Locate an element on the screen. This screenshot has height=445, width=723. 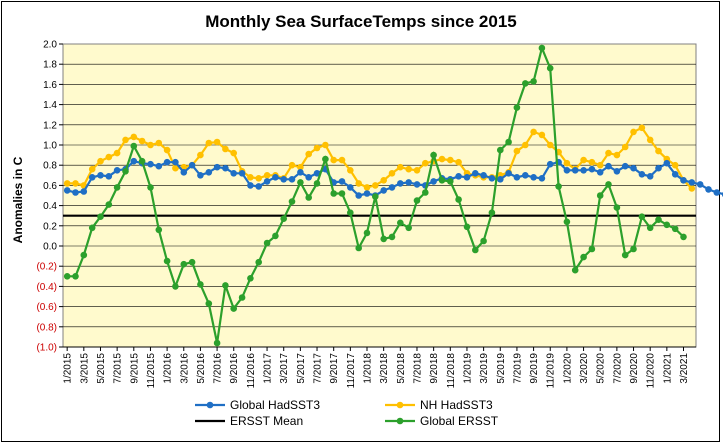
legend-item: Global ERSST is located at coordinates (442, 421).